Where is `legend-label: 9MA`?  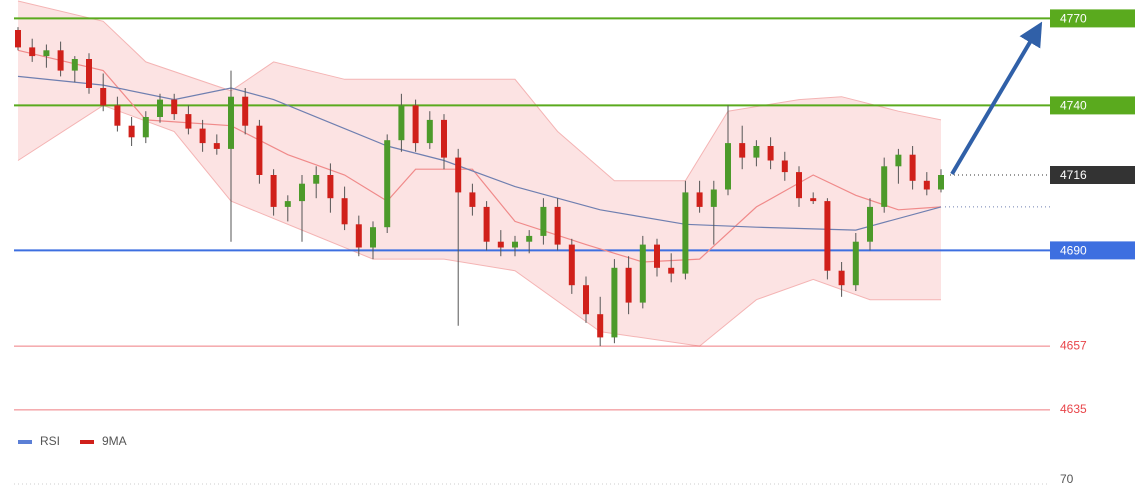 legend-label: 9MA is located at coordinates (114, 441).